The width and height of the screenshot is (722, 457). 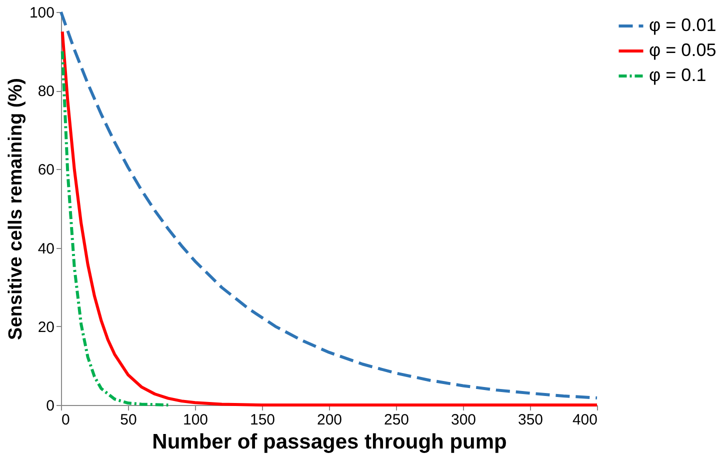 I want to click on x-tick-label: 100, so click(x=195, y=420).